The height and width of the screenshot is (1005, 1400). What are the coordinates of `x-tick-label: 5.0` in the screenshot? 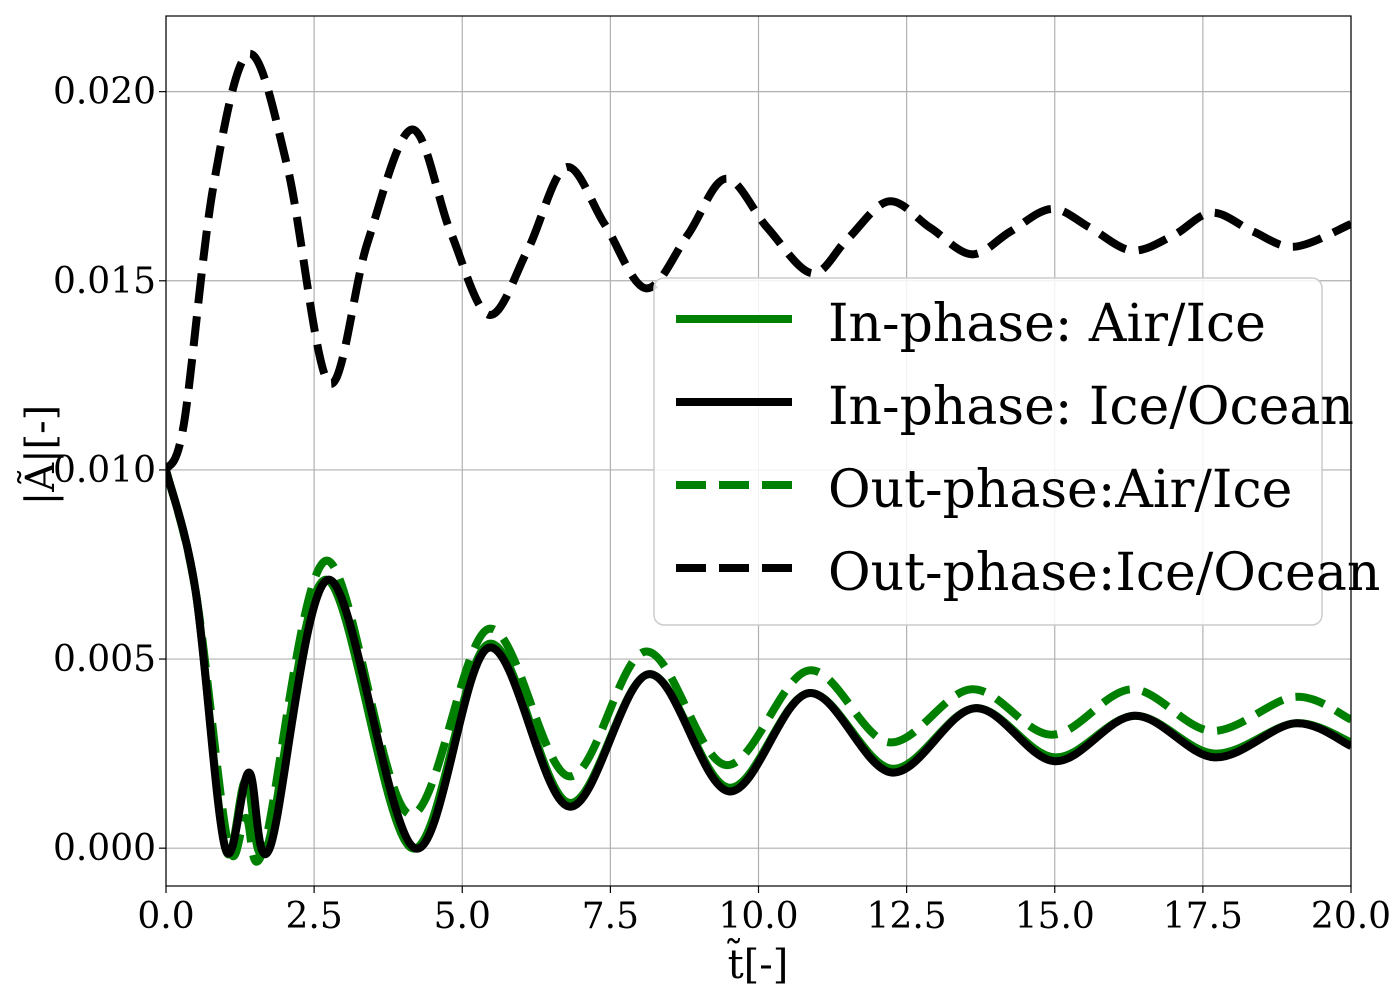 It's located at (462, 916).